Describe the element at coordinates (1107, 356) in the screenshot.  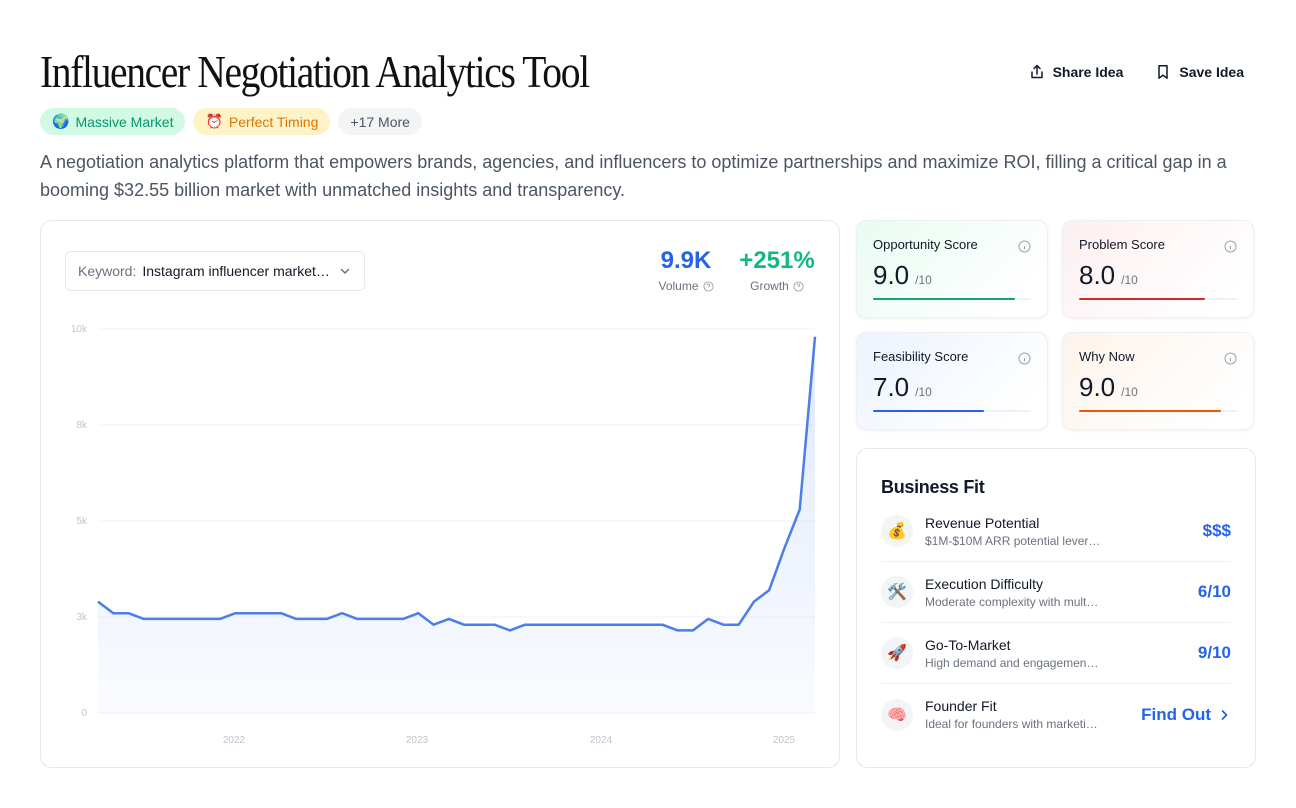
I see `score-label: Why Now` at that location.